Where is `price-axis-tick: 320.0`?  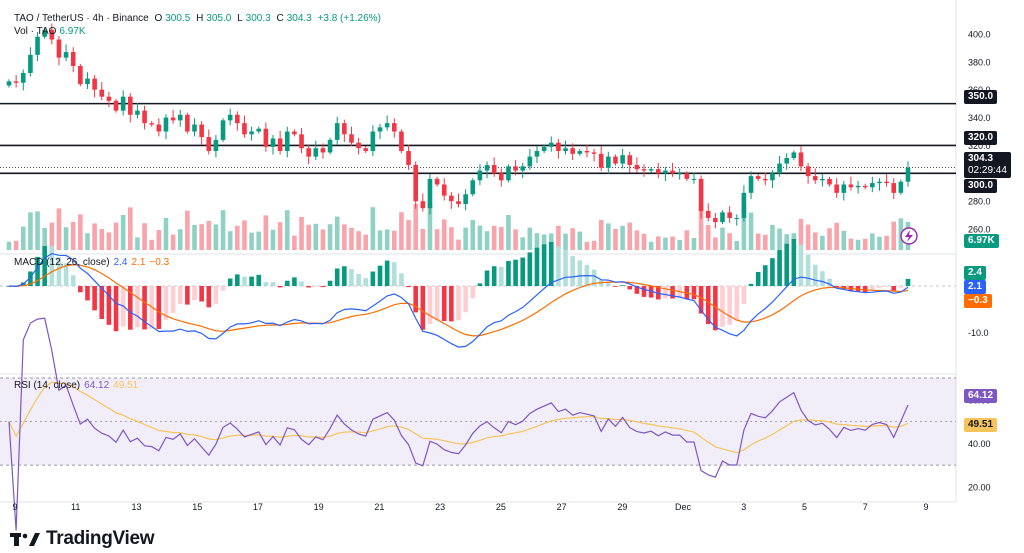 price-axis-tick: 320.0 is located at coordinates (979, 146).